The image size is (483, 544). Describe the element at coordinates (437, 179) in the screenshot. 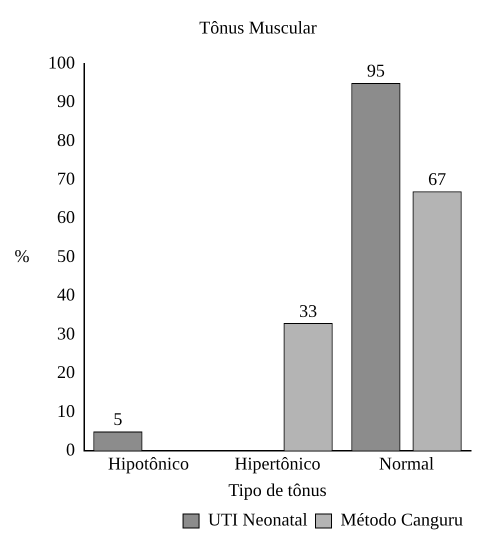

I see `data-label: 67` at that location.